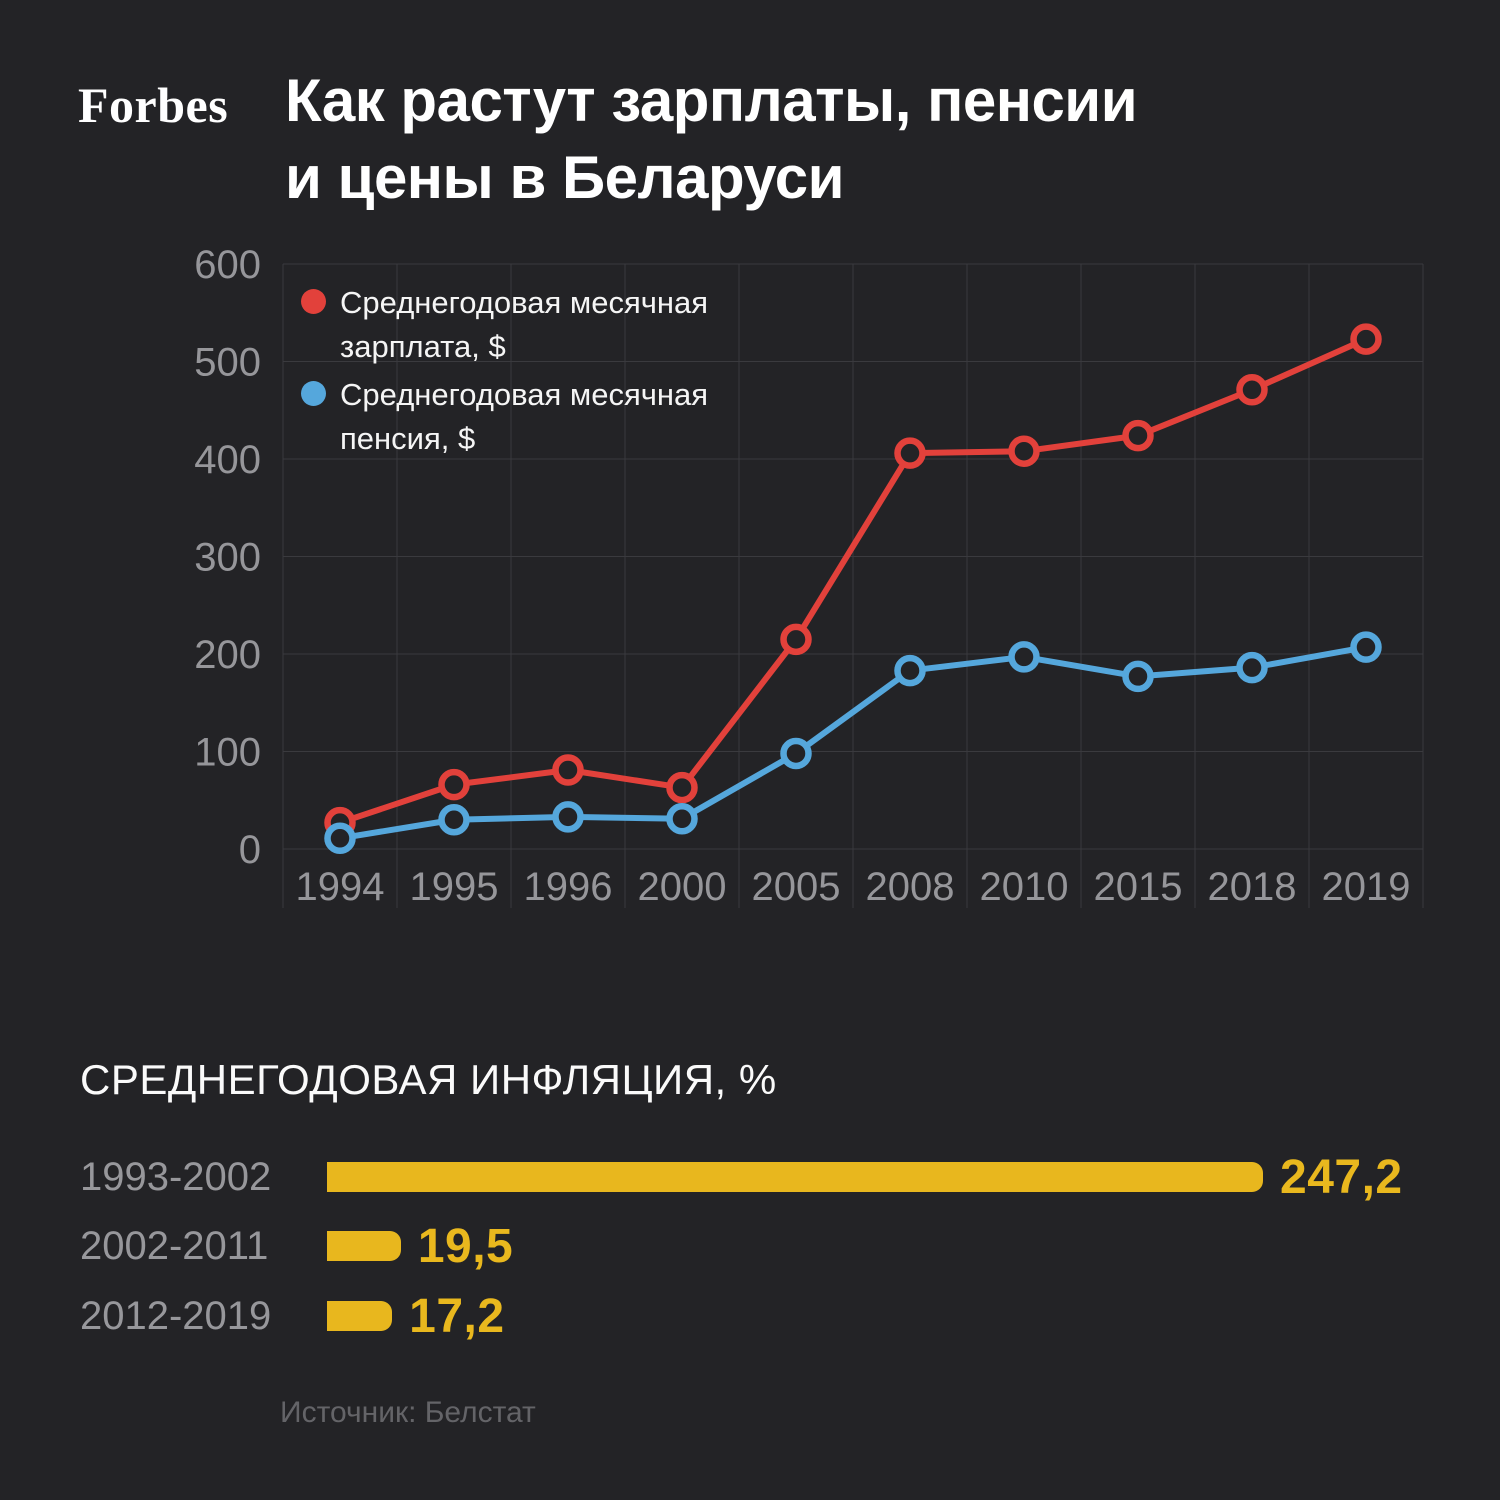 This screenshot has height=1500, width=1500. I want to click on inflation-bar-row: 2002-2011 19,5, so click(296, 1246).